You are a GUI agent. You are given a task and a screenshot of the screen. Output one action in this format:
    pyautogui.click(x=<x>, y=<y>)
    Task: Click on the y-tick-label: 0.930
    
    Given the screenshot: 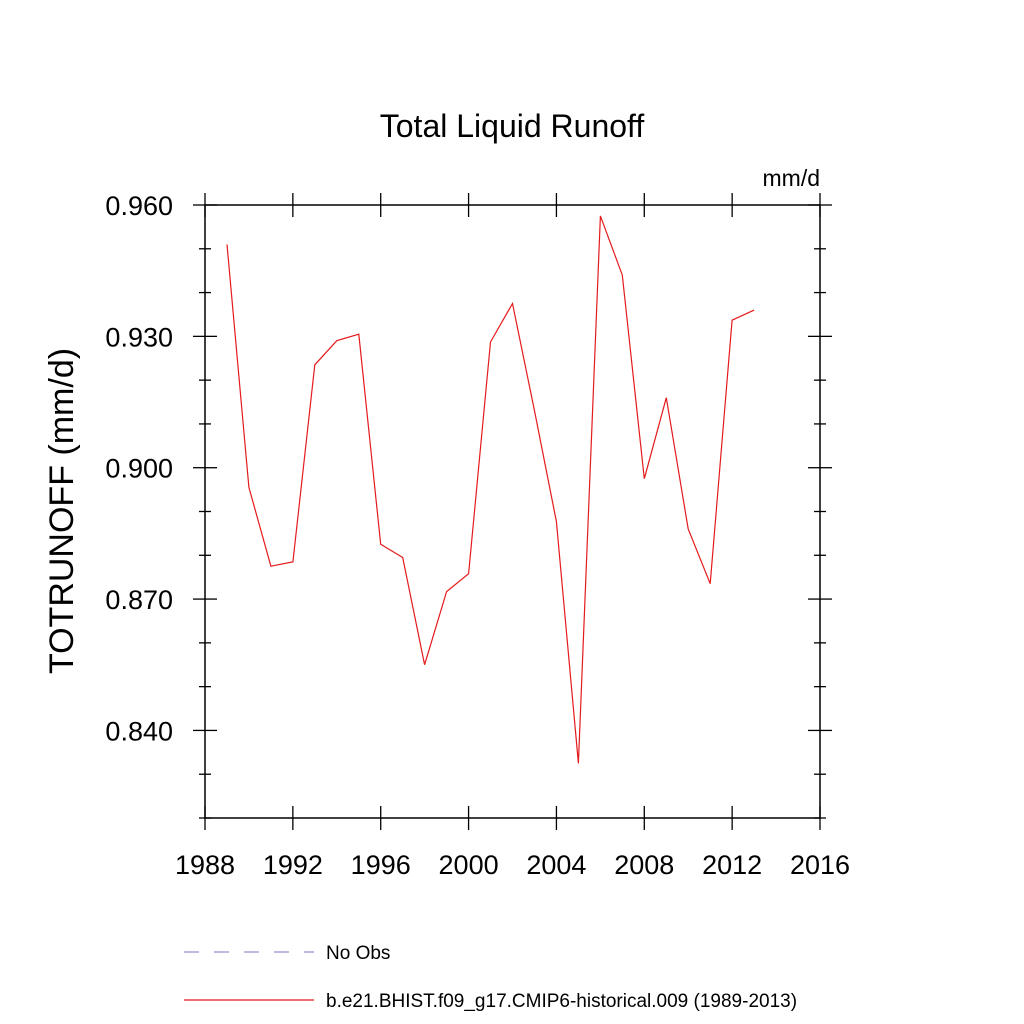 What is the action you would take?
    pyautogui.click(x=139, y=337)
    